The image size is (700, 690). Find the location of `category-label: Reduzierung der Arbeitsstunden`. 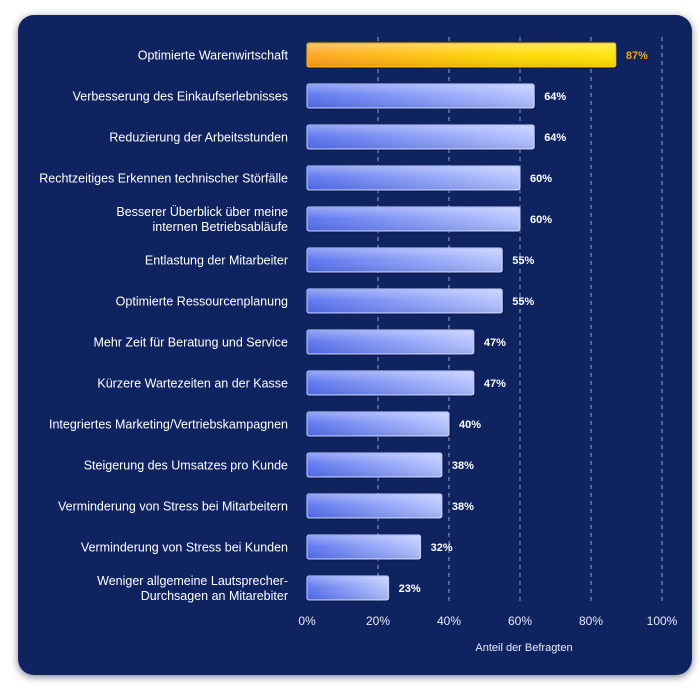

category-label: Reduzierung der Arbeitsstunden is located at coordinates (198, 138).